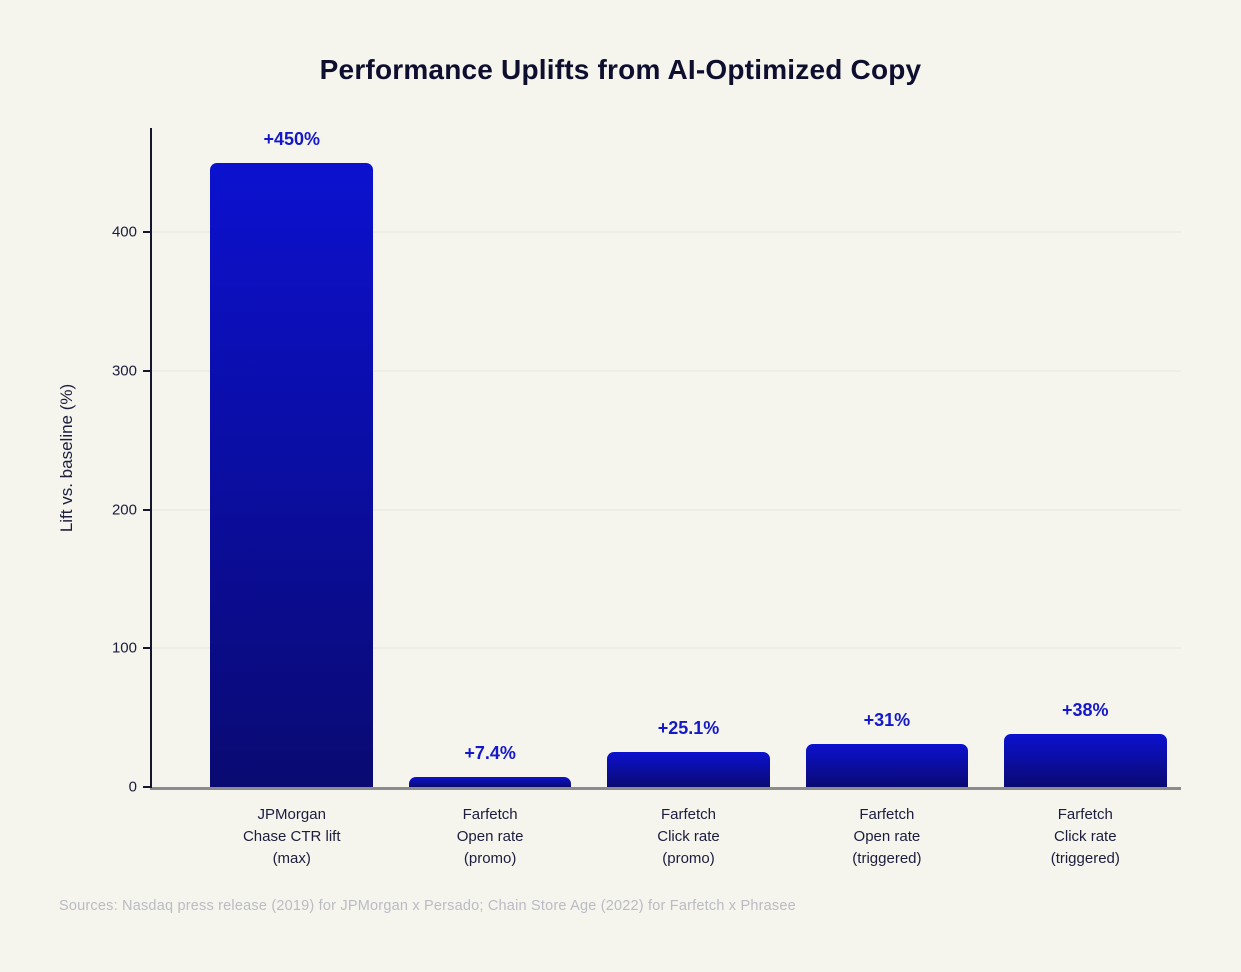 This screenshot has width=1241, height=972. Describe the element at coordinates (124, 648) in the screenshot. I see `y-tick-label: 100` at that location.